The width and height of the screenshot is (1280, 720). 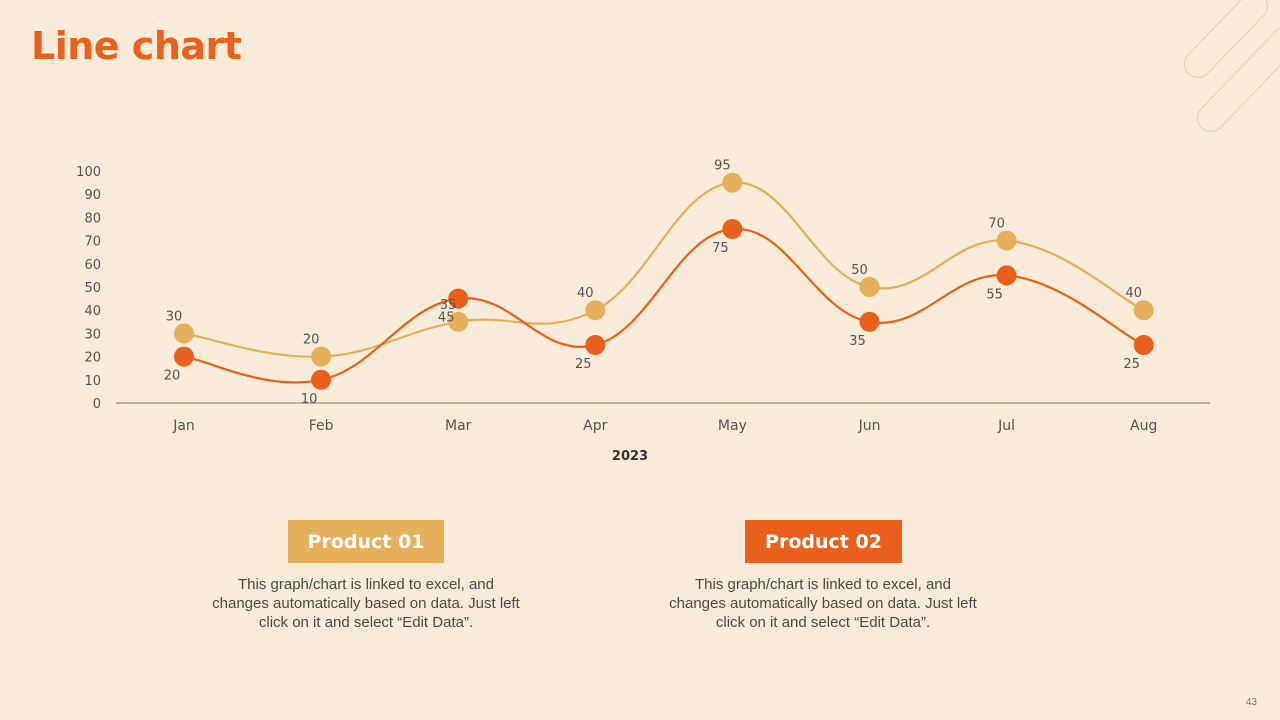 I want to click on x-tick-label: Jul, so click(x=1006, y=426).